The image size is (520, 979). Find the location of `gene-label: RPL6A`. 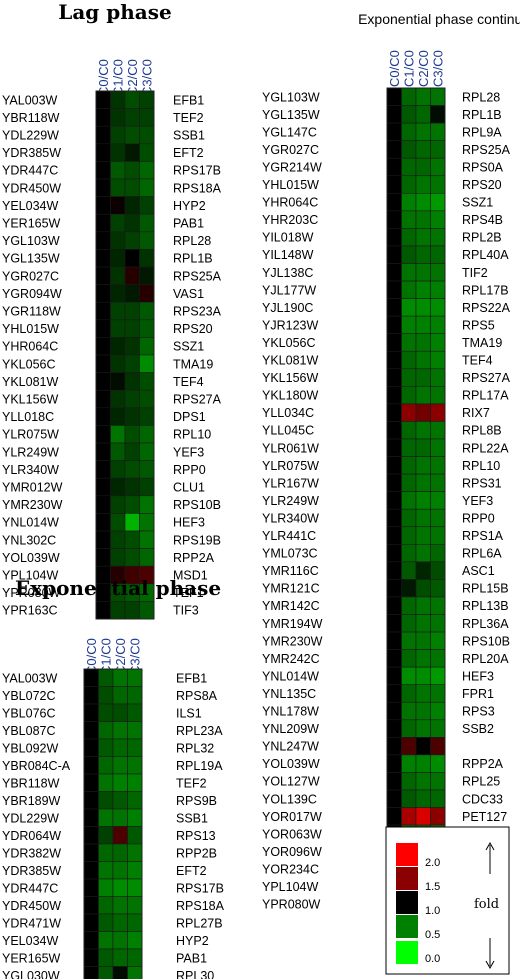

gene-label: RPL6A is located at coordinates (482, 554).